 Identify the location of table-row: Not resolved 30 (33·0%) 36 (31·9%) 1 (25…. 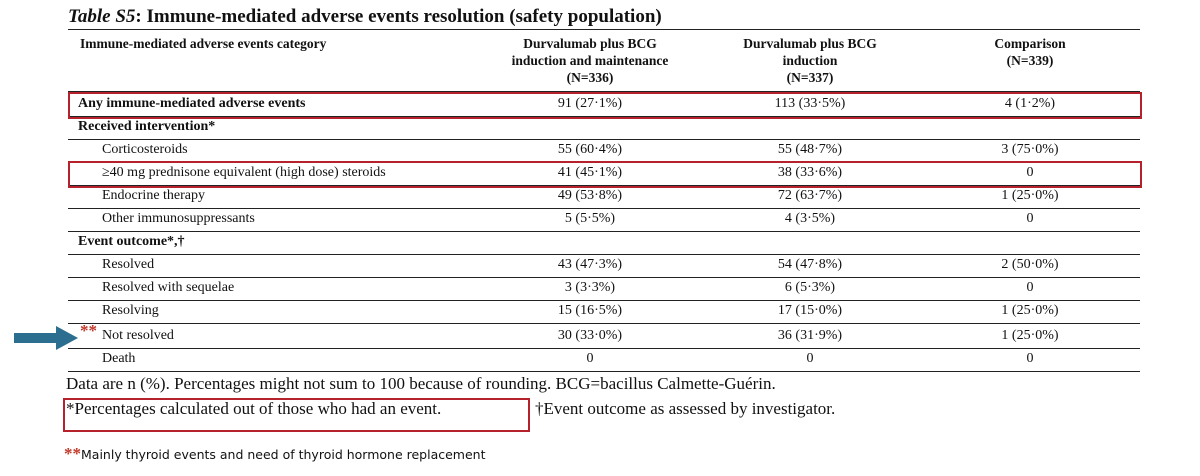
(604, 336).